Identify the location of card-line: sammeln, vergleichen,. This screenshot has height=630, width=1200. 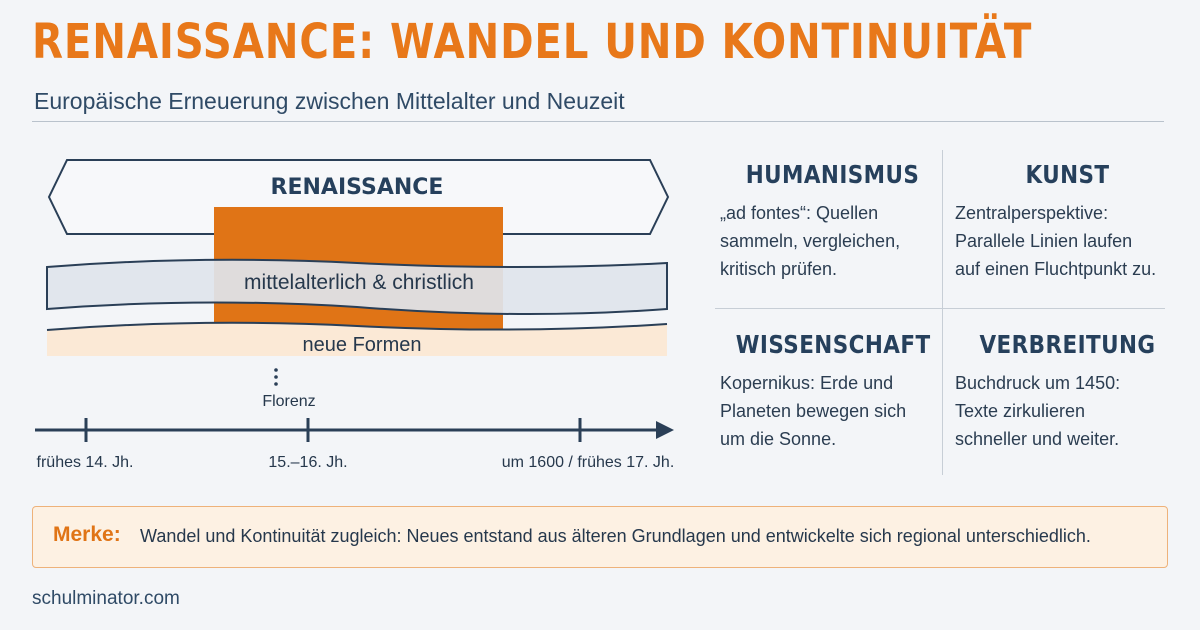
(810, 241).